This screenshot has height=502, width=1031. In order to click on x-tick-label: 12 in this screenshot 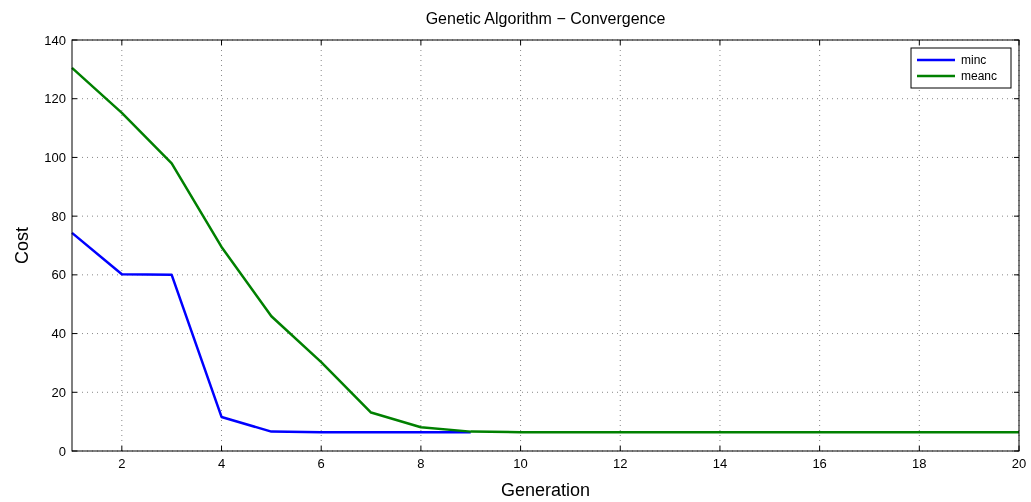, I will do `click(620, 463)`.